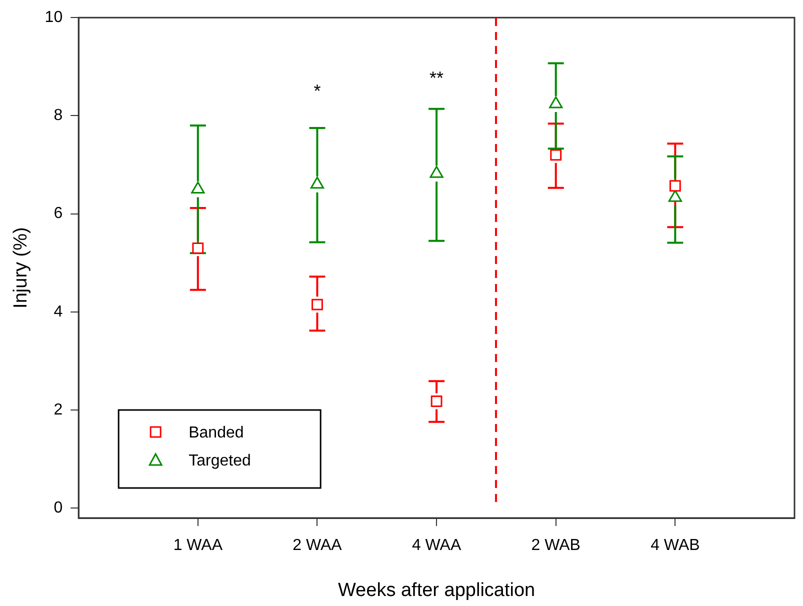  What do you see at coordinates (58, 508) in the screenshot?
I see `y-tick-label: 0` at bounding box center [58, 508].